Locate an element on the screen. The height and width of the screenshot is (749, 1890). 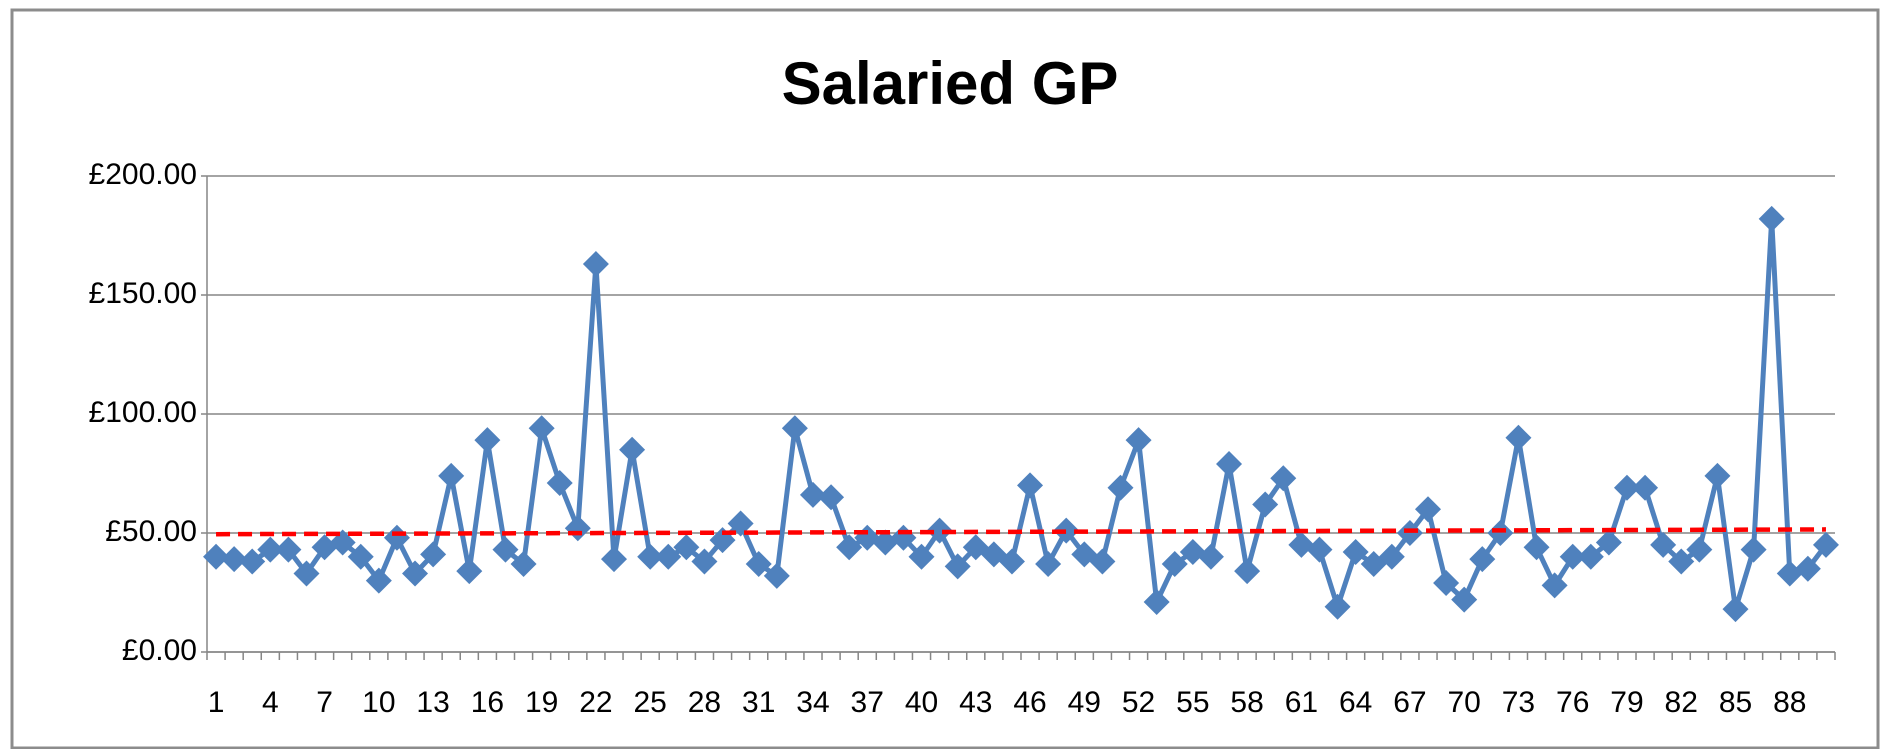
x-tick-label: 46 is located at coordinates (1029, 702).